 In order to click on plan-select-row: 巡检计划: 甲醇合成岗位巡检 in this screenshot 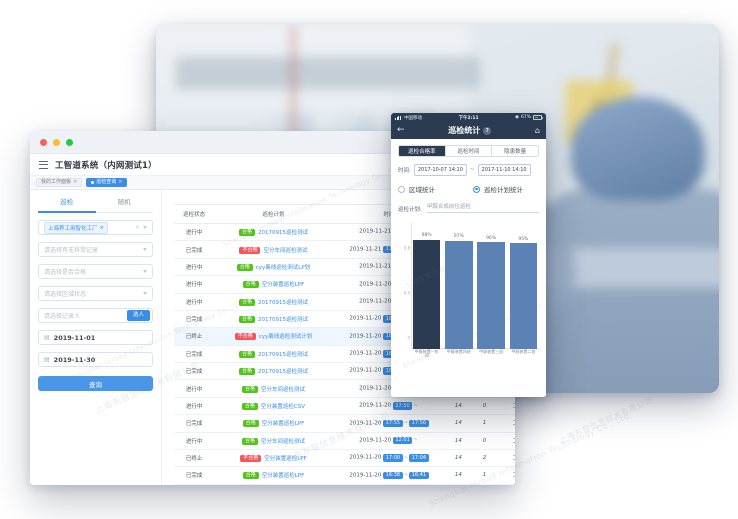, I will do `click(468, 207)`.